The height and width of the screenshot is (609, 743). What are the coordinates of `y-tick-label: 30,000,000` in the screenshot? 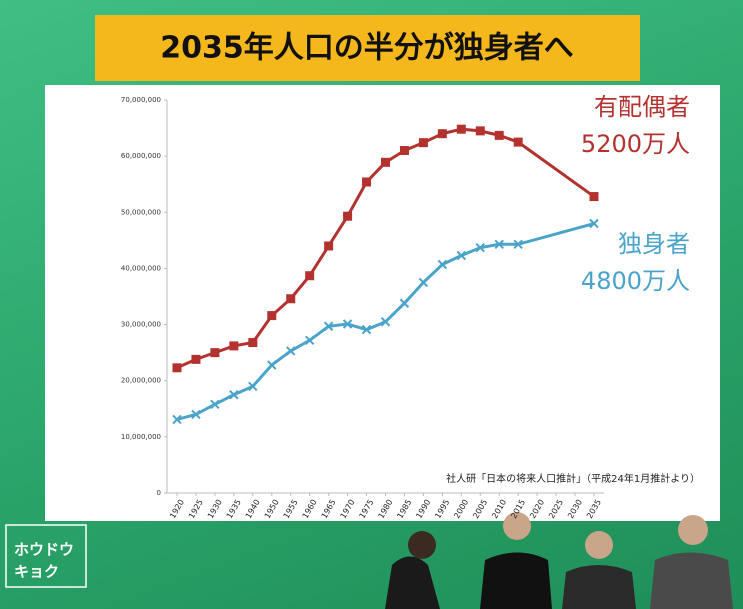 It's located at (141, 325).